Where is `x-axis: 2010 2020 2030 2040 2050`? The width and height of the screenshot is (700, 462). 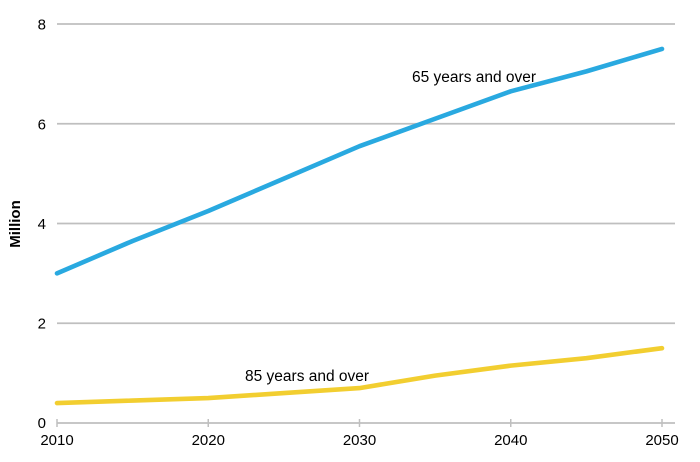
x-axis: 2010 2020 2030 2040 2050 is located at coordinates (359, 434).